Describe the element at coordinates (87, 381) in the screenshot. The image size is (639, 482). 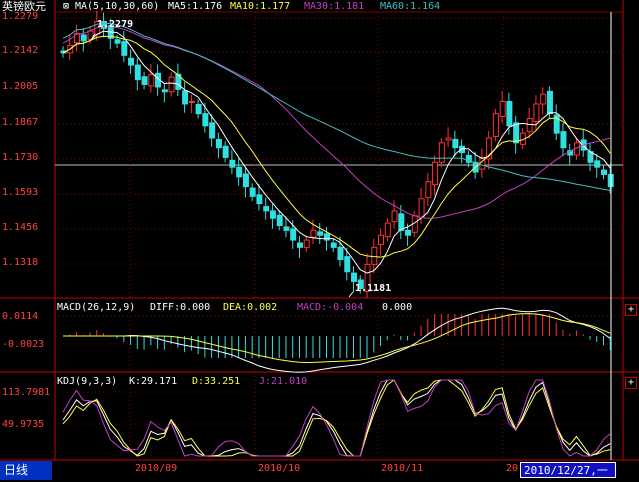
I see `kdj-params: KDJ(9,3,3)` at that location.